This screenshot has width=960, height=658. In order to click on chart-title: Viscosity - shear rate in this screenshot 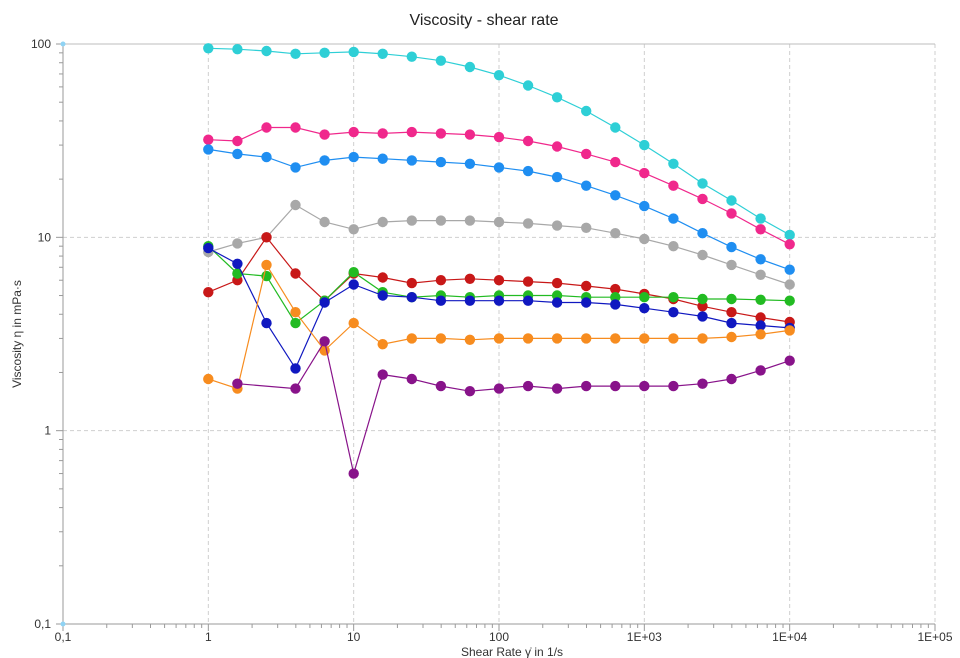, I will do `click(483, 20)`.